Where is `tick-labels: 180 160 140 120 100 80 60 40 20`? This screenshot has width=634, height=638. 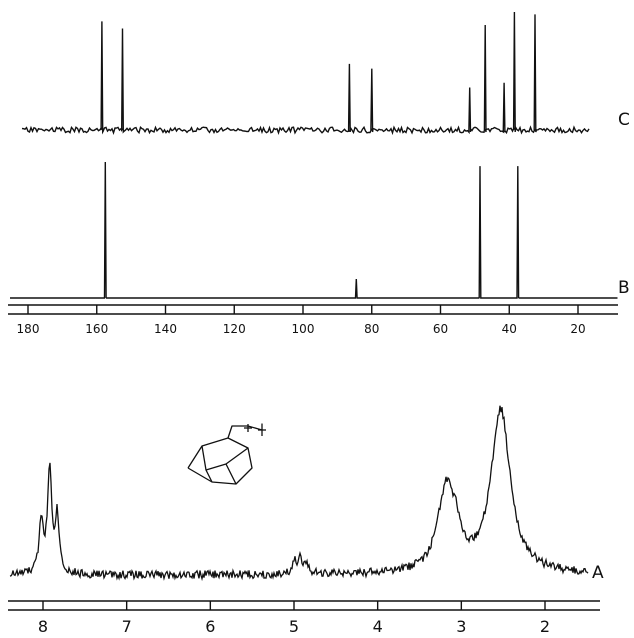 tick-labels: 180 160 140 120 100 80 60 40 20 is located at coordinates (301, 329).